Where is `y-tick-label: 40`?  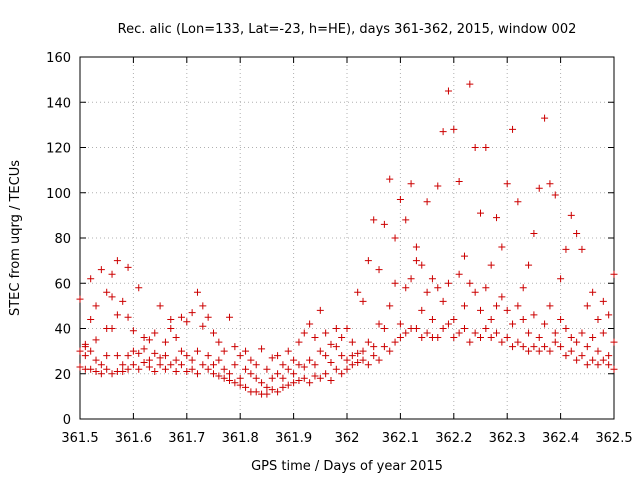 y-tick-label: 40 is located at coordinates (62, 330).